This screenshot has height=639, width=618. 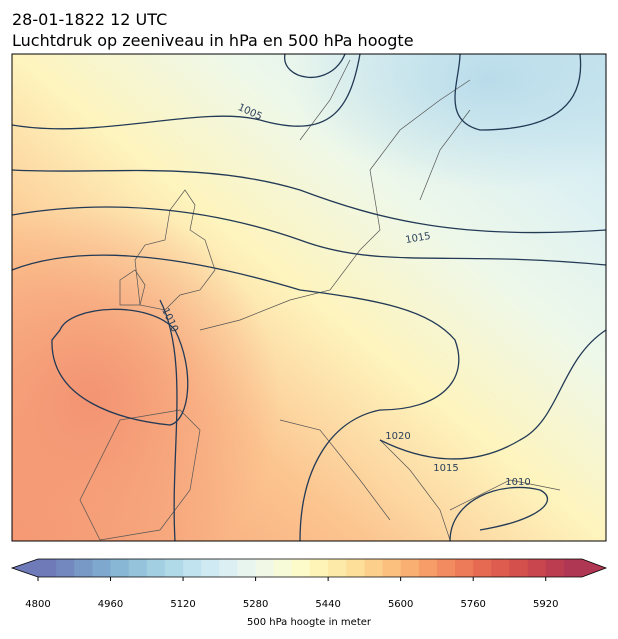 What do you see at coordinates (309, 622) in the screenshot?
I see `colorbar-label: 500 hPa hoogte in meter` at bounding box center [309, 622].